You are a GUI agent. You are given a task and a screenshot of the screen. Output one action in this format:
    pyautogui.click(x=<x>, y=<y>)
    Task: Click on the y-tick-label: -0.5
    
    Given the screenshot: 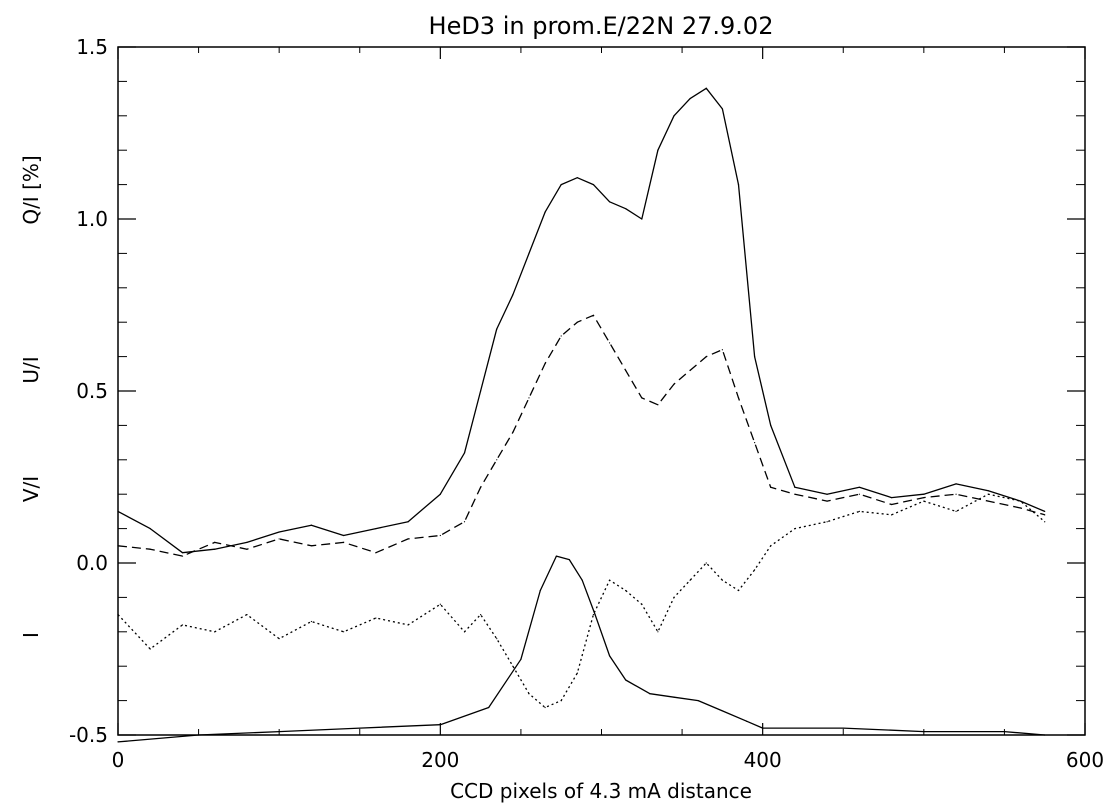 What is the action you would take?
    pyautogui.click(x=88, y=735)
    